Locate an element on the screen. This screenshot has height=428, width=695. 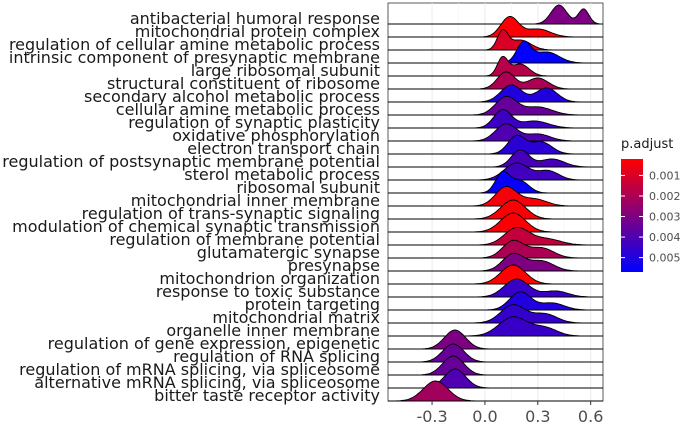
x-axis: -0.3 0.0 0.3 0.6 is located at coordinates (509, 413).